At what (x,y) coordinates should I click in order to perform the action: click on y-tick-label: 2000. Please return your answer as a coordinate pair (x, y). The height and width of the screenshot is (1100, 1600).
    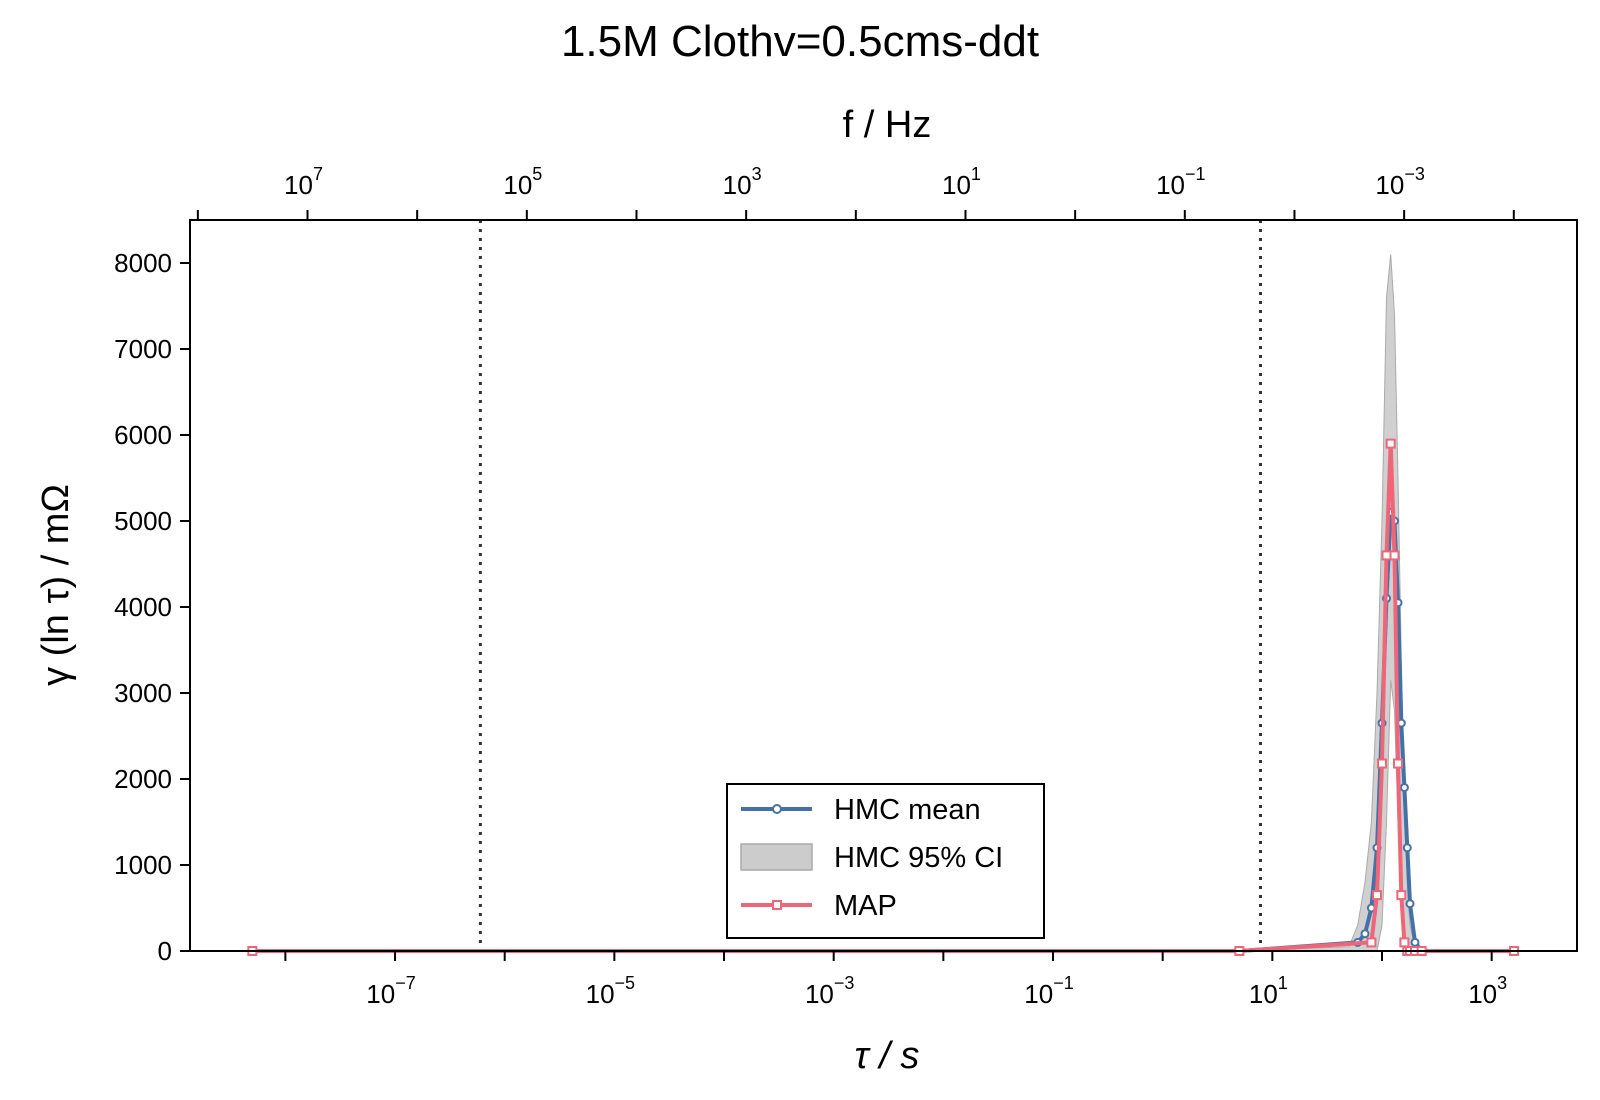
    Looking at the image, I should click on (143, 779).